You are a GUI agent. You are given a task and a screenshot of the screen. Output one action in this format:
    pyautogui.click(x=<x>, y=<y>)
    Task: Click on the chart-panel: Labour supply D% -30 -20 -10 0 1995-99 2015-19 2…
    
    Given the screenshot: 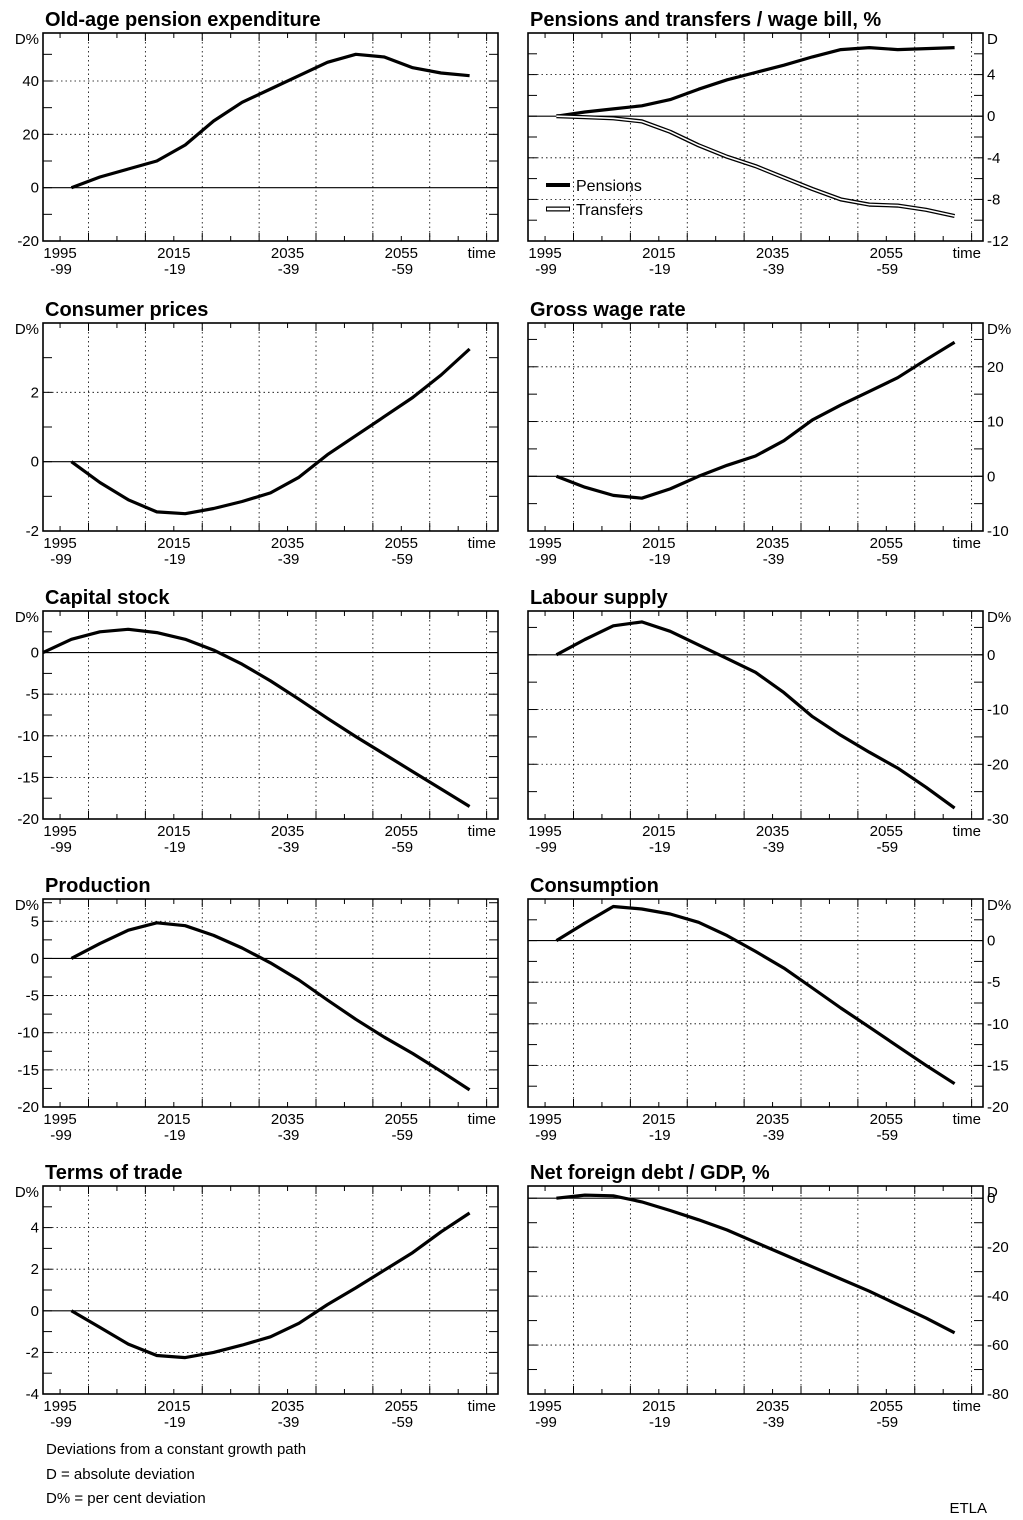 What is the action you would take?
    pyautogui.click(x=769, y=721)
    